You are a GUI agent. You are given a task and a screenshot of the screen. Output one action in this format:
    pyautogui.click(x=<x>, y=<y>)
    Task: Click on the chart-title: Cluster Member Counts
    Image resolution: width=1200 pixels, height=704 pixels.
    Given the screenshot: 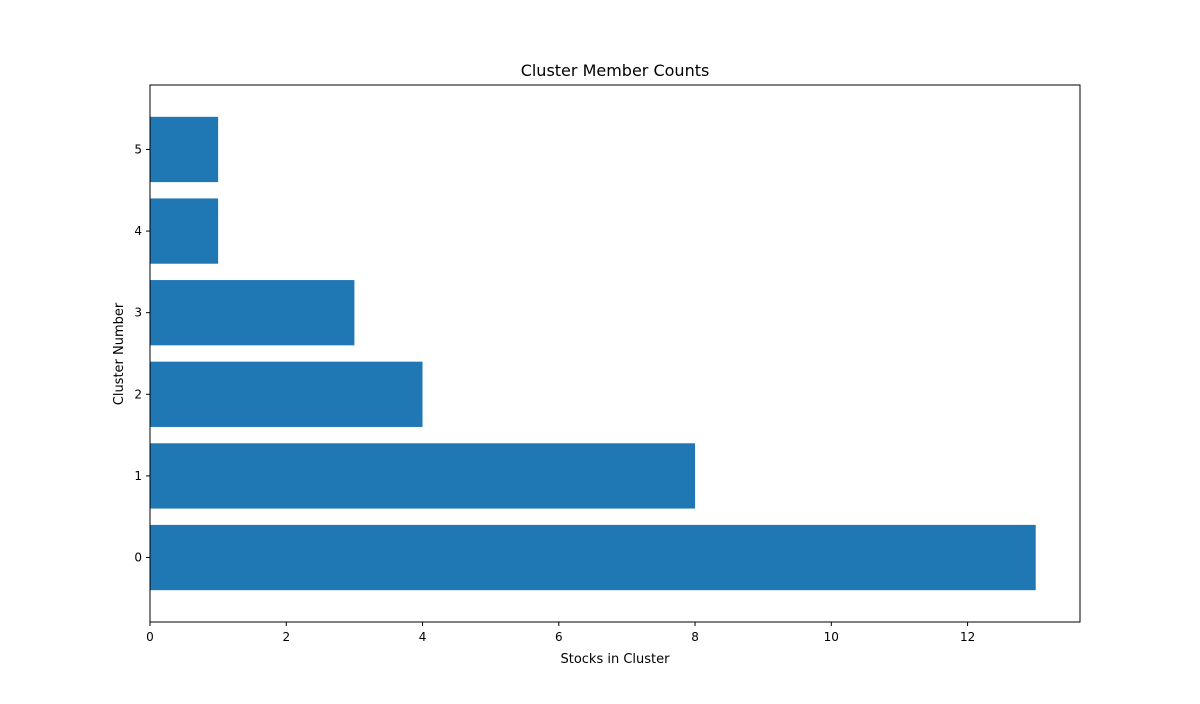 What is the action you would take?
    pyautogui.click(x=615, y=70)
    